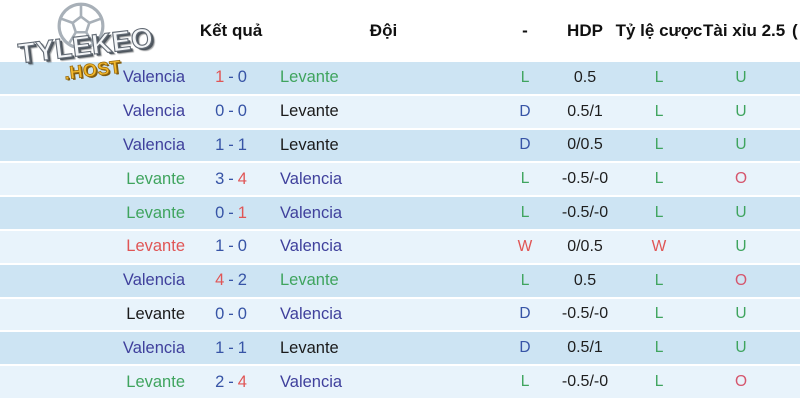  Describe the element at coordinates (383, 30) in the screenshot. I see `header-team: Đội` at that location.